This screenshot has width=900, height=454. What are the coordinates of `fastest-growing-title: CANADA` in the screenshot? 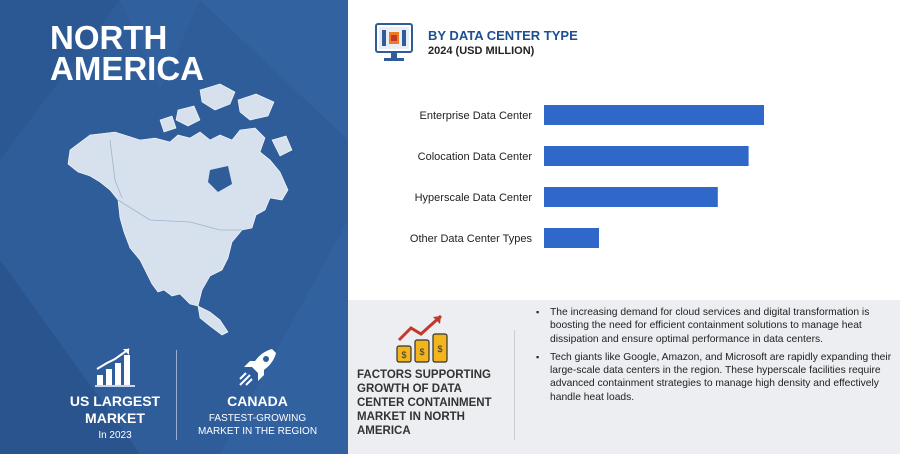 It's located at (257, 401).